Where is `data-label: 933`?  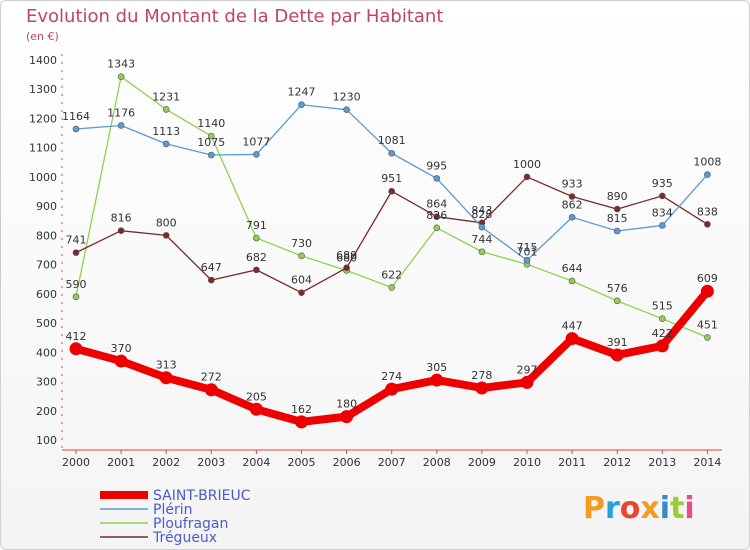 data-label: 933 is located at coordinates (572, 184).